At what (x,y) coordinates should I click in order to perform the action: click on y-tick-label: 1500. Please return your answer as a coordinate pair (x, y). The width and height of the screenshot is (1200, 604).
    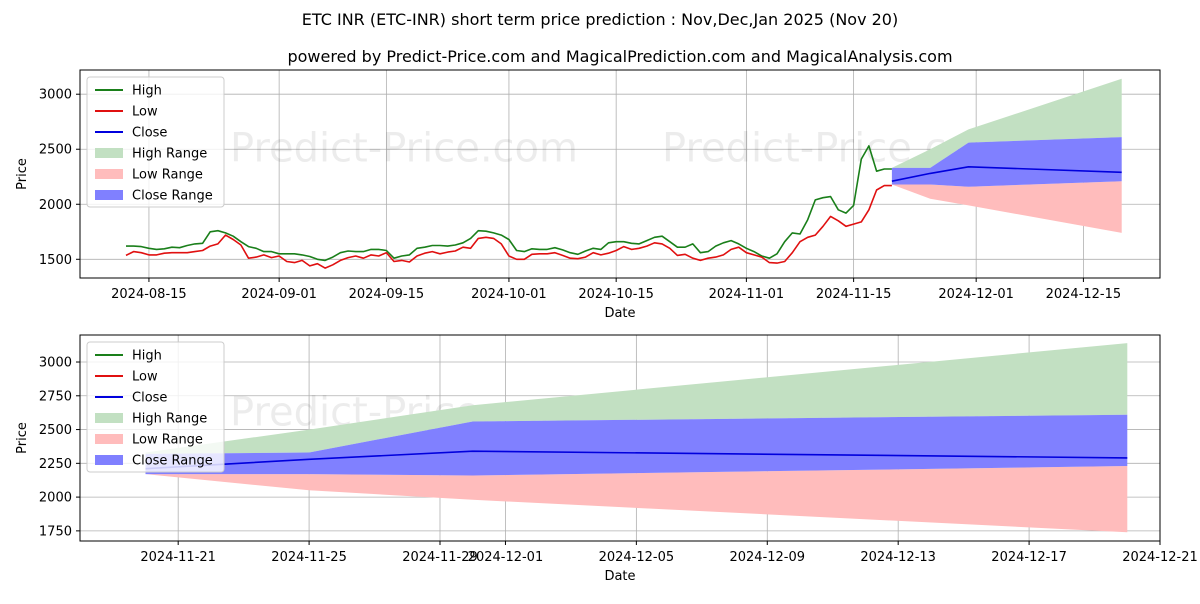
    Looking at the image, I should click on (55, 260).